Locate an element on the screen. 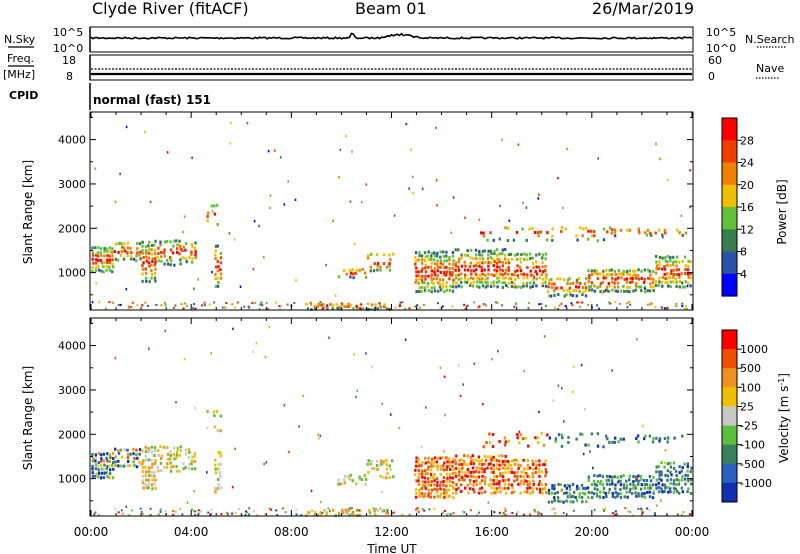 The width and height of the screenshot is (800, 554). colorbar-tick-label: -500 is located at coordinates (752, 464).